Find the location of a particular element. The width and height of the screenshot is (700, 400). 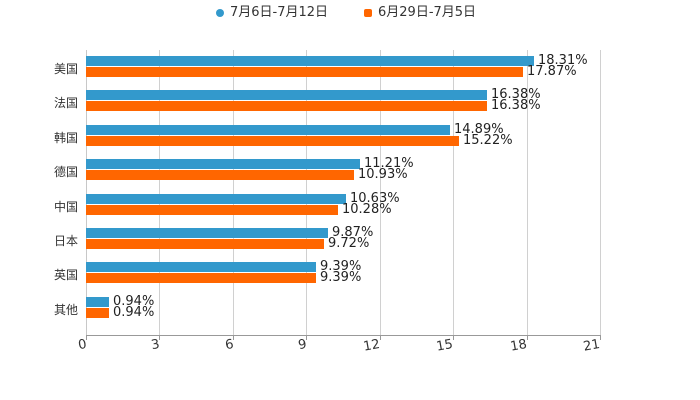

y-axis-line is located at coordinates (86, 192).